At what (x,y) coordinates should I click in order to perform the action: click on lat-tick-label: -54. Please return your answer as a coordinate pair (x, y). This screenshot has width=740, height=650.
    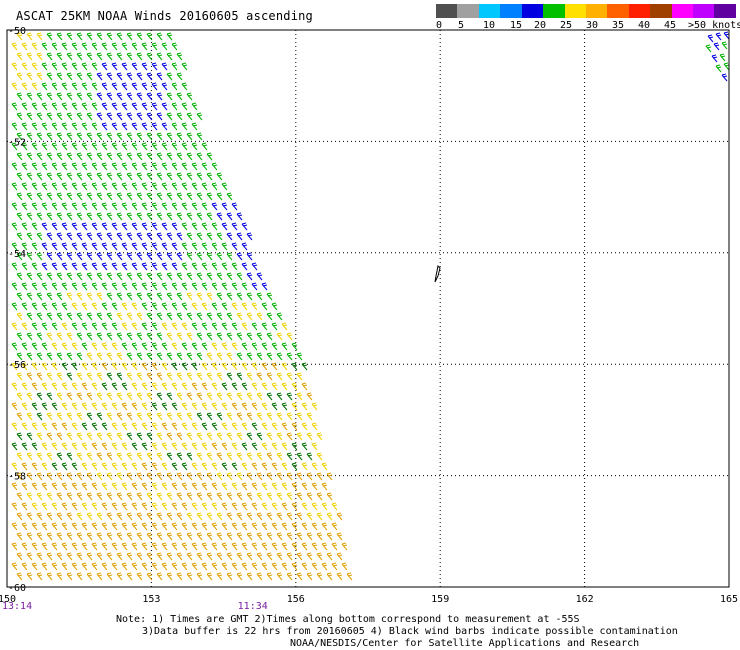
    Looking at the image, I should click on (17, 254).